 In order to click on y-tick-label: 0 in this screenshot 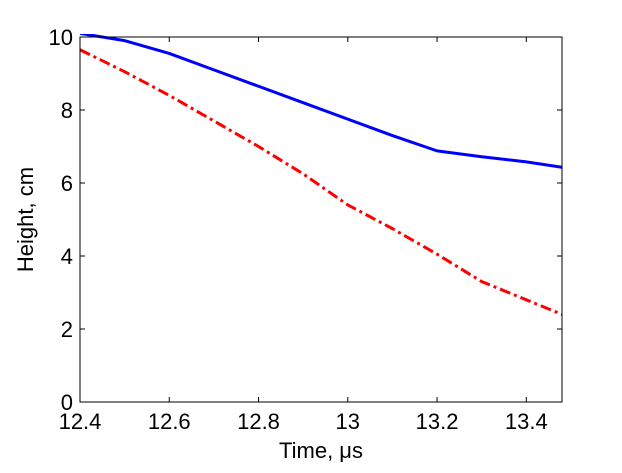, I will do `click(67, 402)`.